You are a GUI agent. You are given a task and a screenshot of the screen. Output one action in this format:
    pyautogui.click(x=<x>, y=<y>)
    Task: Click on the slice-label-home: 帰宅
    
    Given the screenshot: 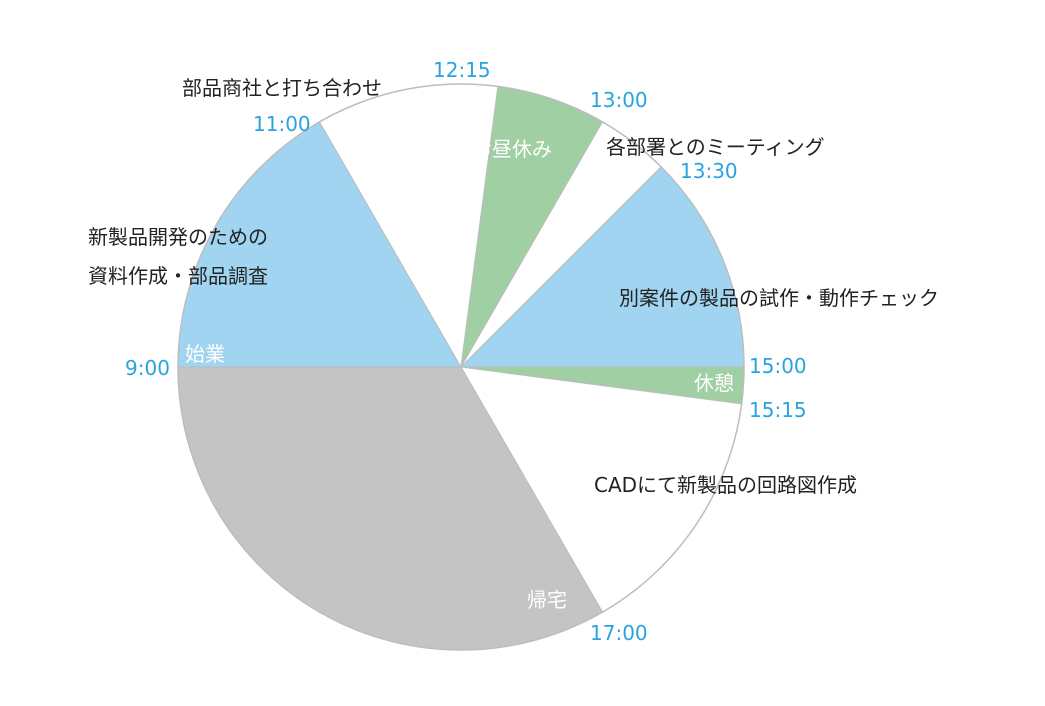 What is the action you would take?
    pyautogui.click(x=547, y=600)
    